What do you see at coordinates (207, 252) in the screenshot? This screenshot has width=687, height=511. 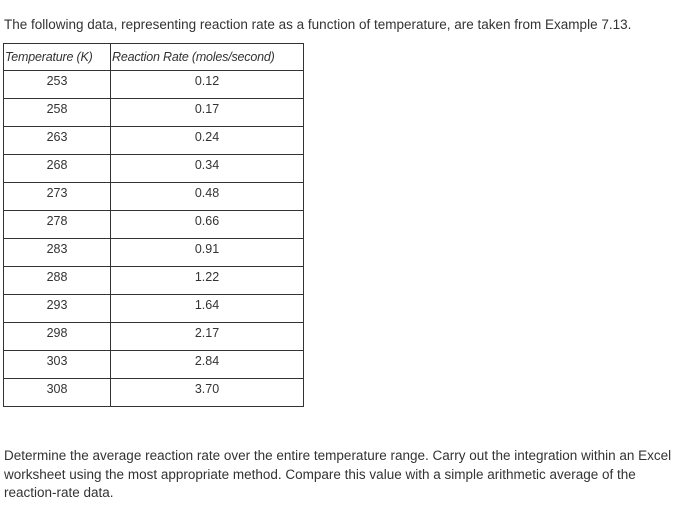 I see `reaction-rate-cell: 0.91` at bounding box center [207, 252].